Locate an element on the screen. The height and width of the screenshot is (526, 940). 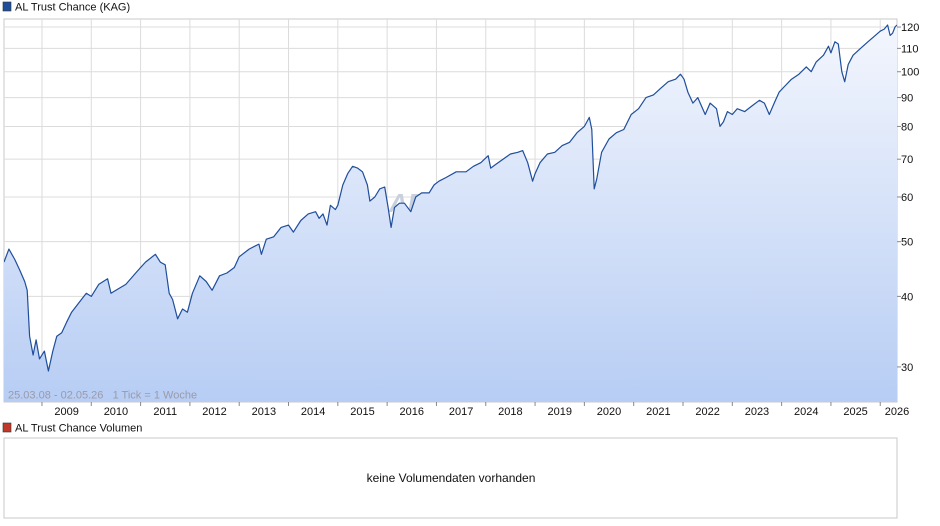
x-tick-label: 2018 is located at coordinates (510, 412).